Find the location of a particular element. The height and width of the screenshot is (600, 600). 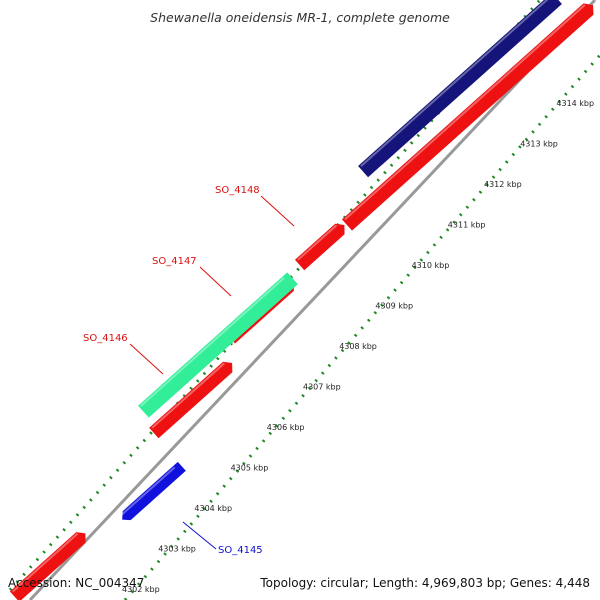

tick-label-4313: 4313 kbp is located at coordinates (539, 144).